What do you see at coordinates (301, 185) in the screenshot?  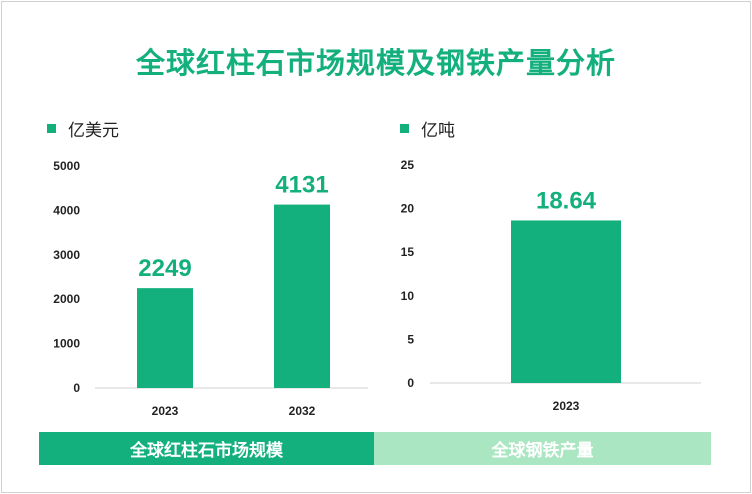 I see `data-label: 4131` at bounding box center [301, 185].